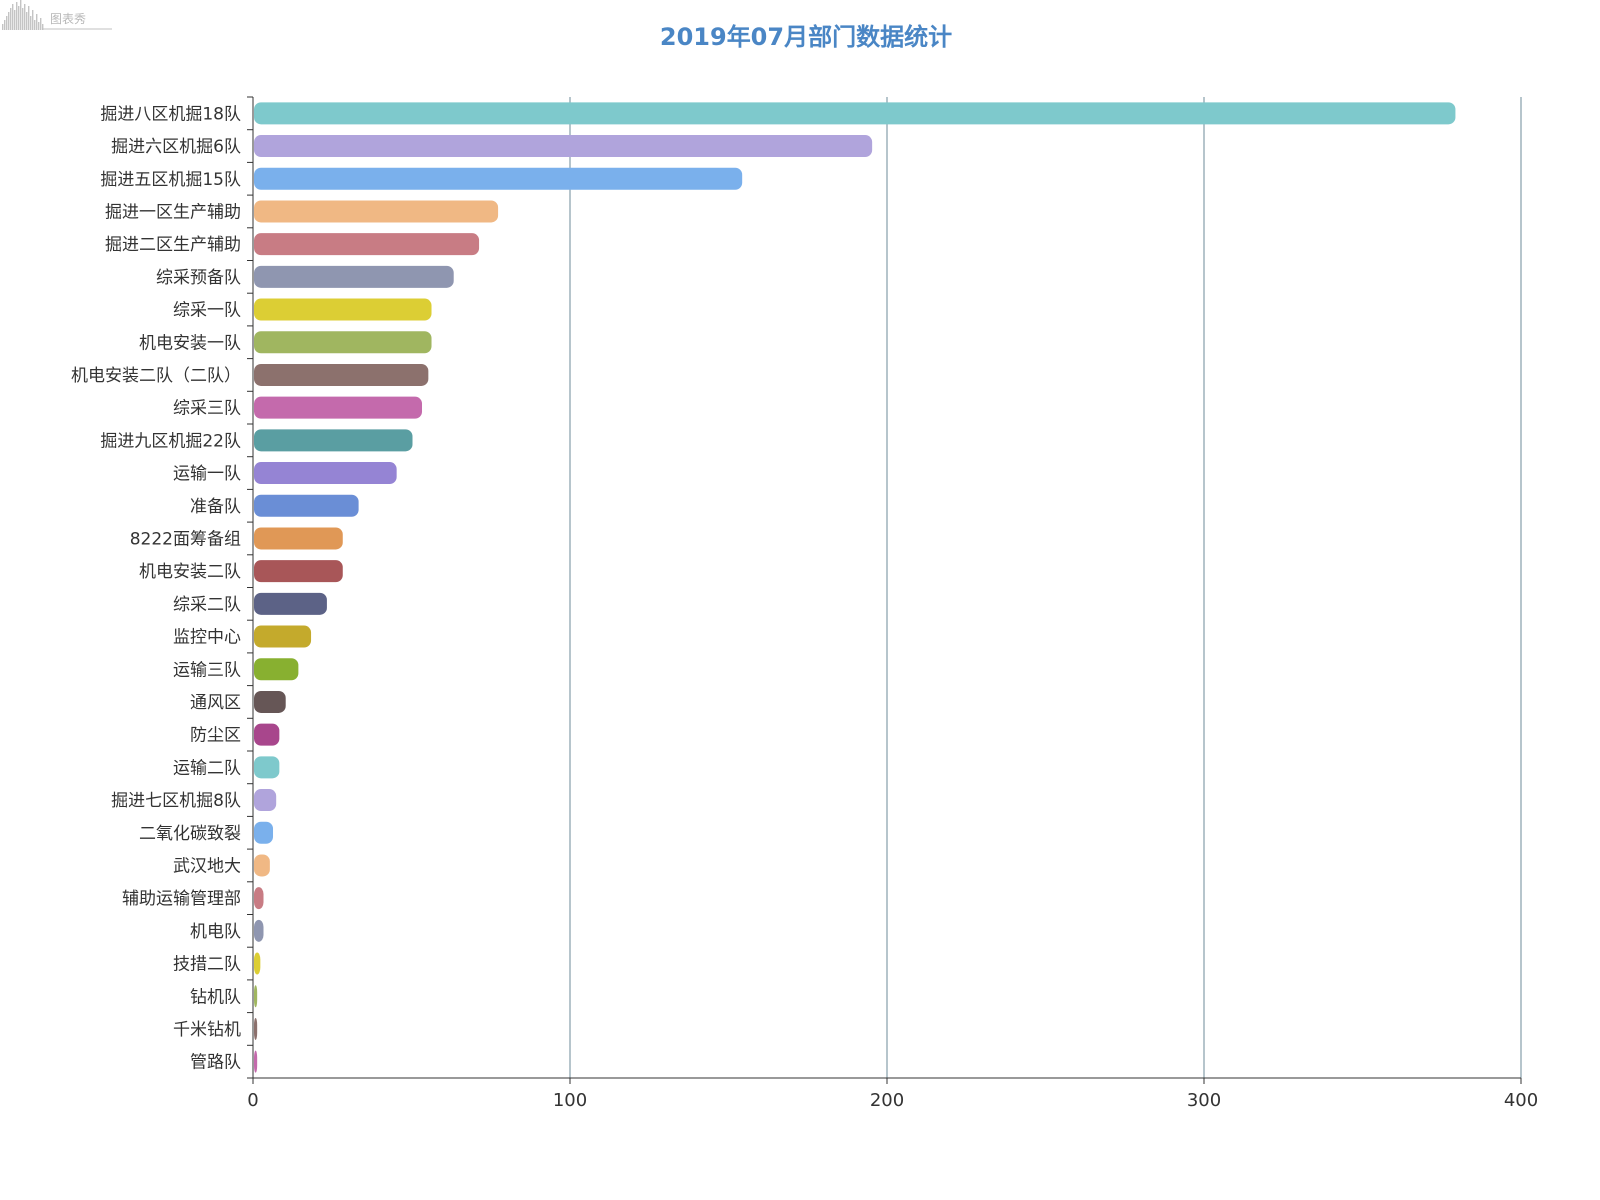 The width and height of the screenshot is (1600, 1200). I want to click on category-label: 监控中心, so click(207, 638).